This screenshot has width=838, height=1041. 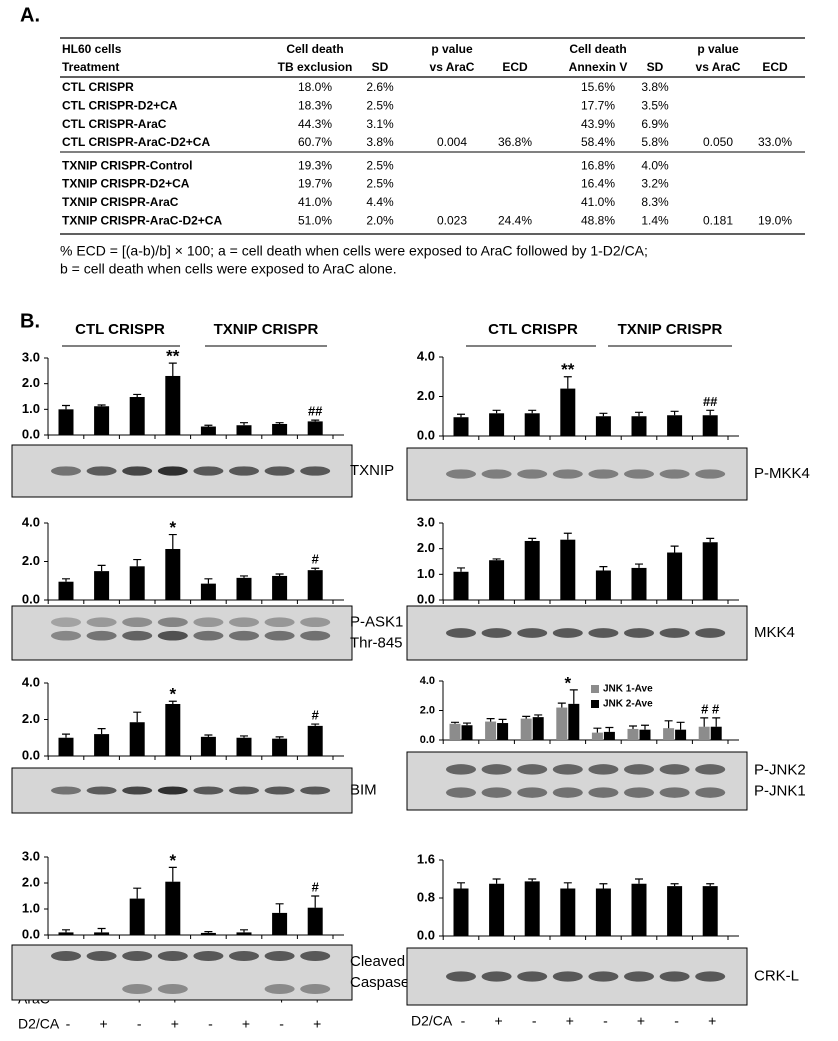 I want to click on legend-label: JNK 1-Ave, so click(x=628, y=689).